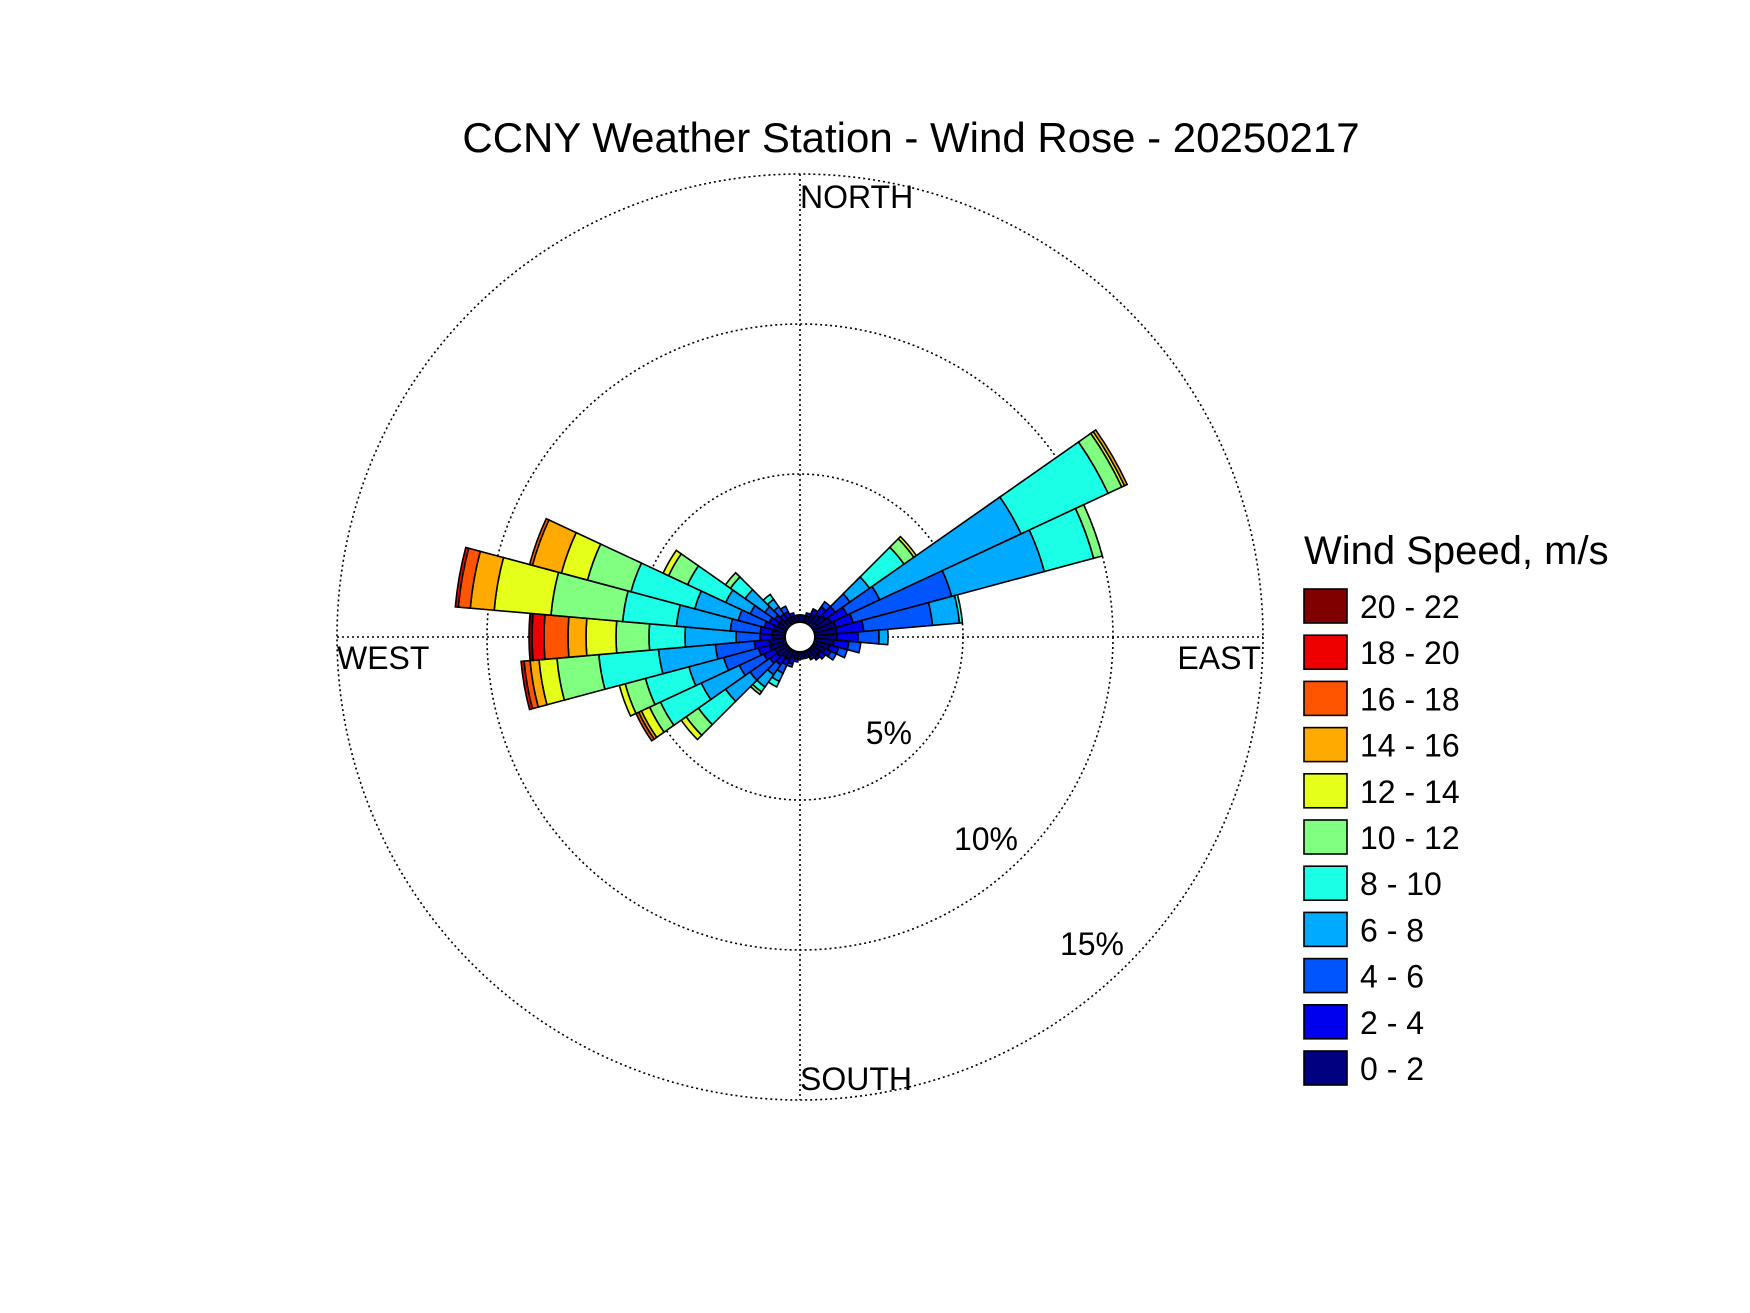  What do you see at coordinates (792, 615) in the screenshot?
I see `rose-segment-dir340-bin1` at bounding box center [792, 615].